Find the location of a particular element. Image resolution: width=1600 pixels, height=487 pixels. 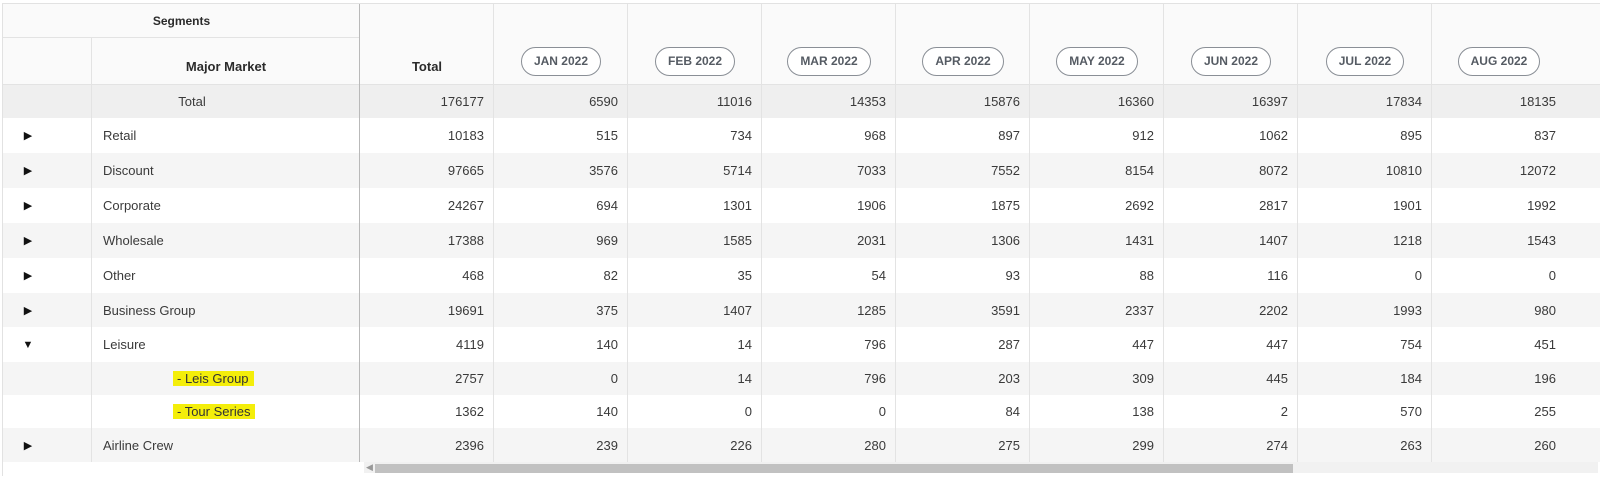

month-header-pill: JUL 2022 is located at coordinates (1365, 61).